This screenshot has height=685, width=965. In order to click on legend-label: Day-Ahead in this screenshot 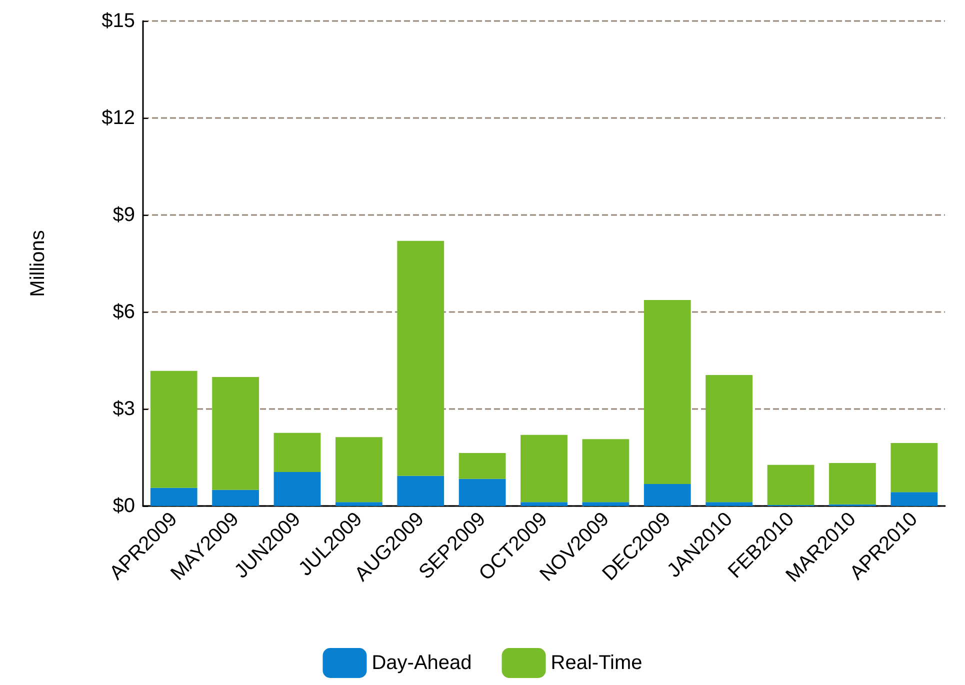, I will do `click(422, 663)`.